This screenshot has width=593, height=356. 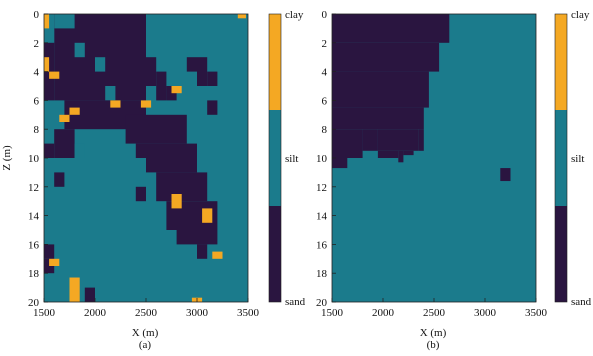 I want to click on colorbar-label-silt: silt, so click(x=577, y=159).